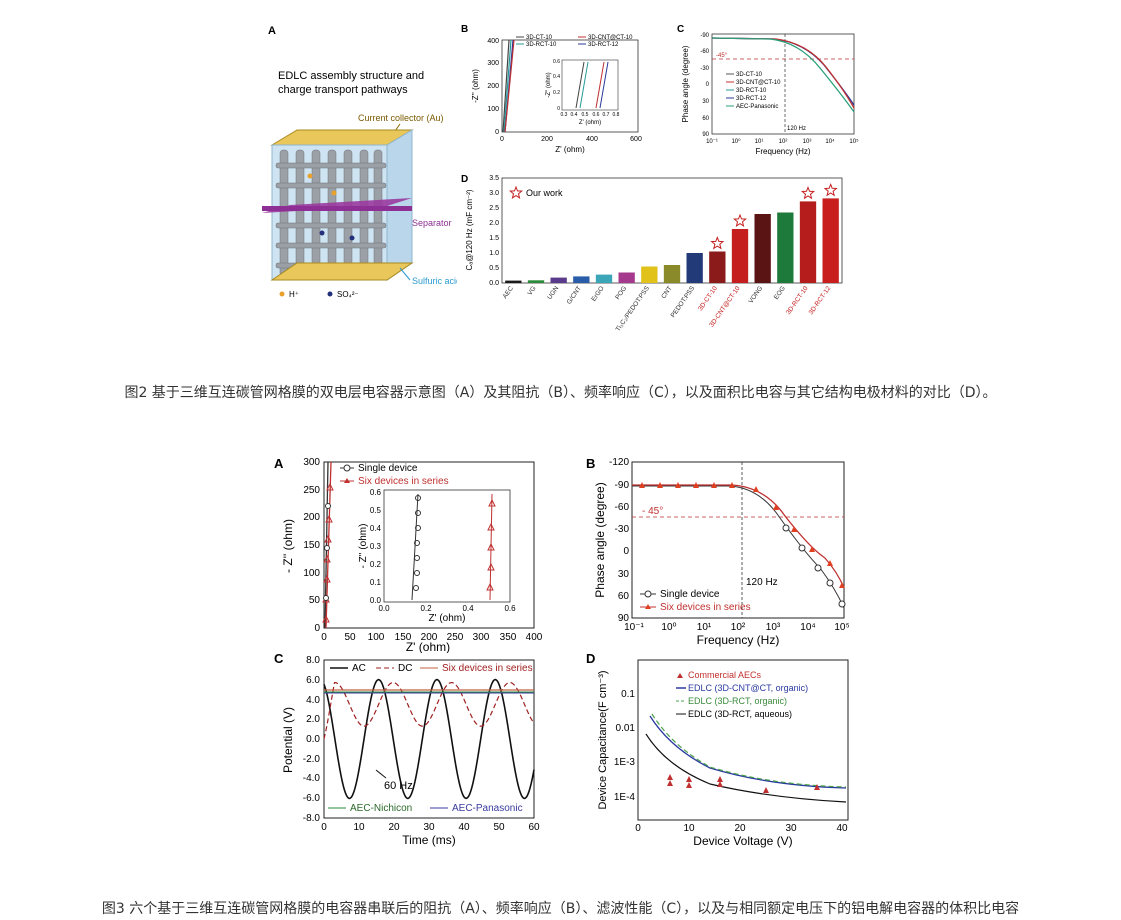 The width and height of the screenshot is (1121, 920). Describe the element at coordinates (497, 132) in the screenshot. I see `y-tick: 0` at that location.